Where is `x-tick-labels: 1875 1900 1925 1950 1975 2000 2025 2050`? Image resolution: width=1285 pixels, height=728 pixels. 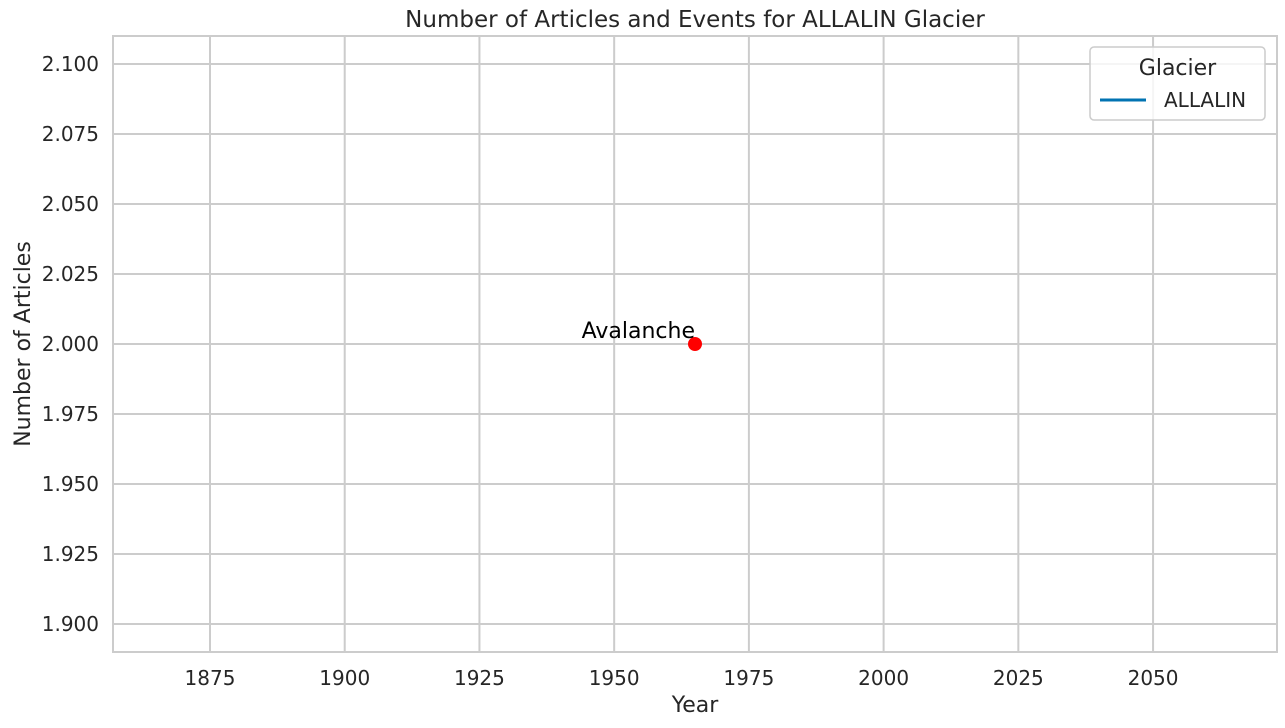 x-tick-labels: 1875 1900 1925 1950 1975 2000 2025 2050 is located at coordinates (682, 678).